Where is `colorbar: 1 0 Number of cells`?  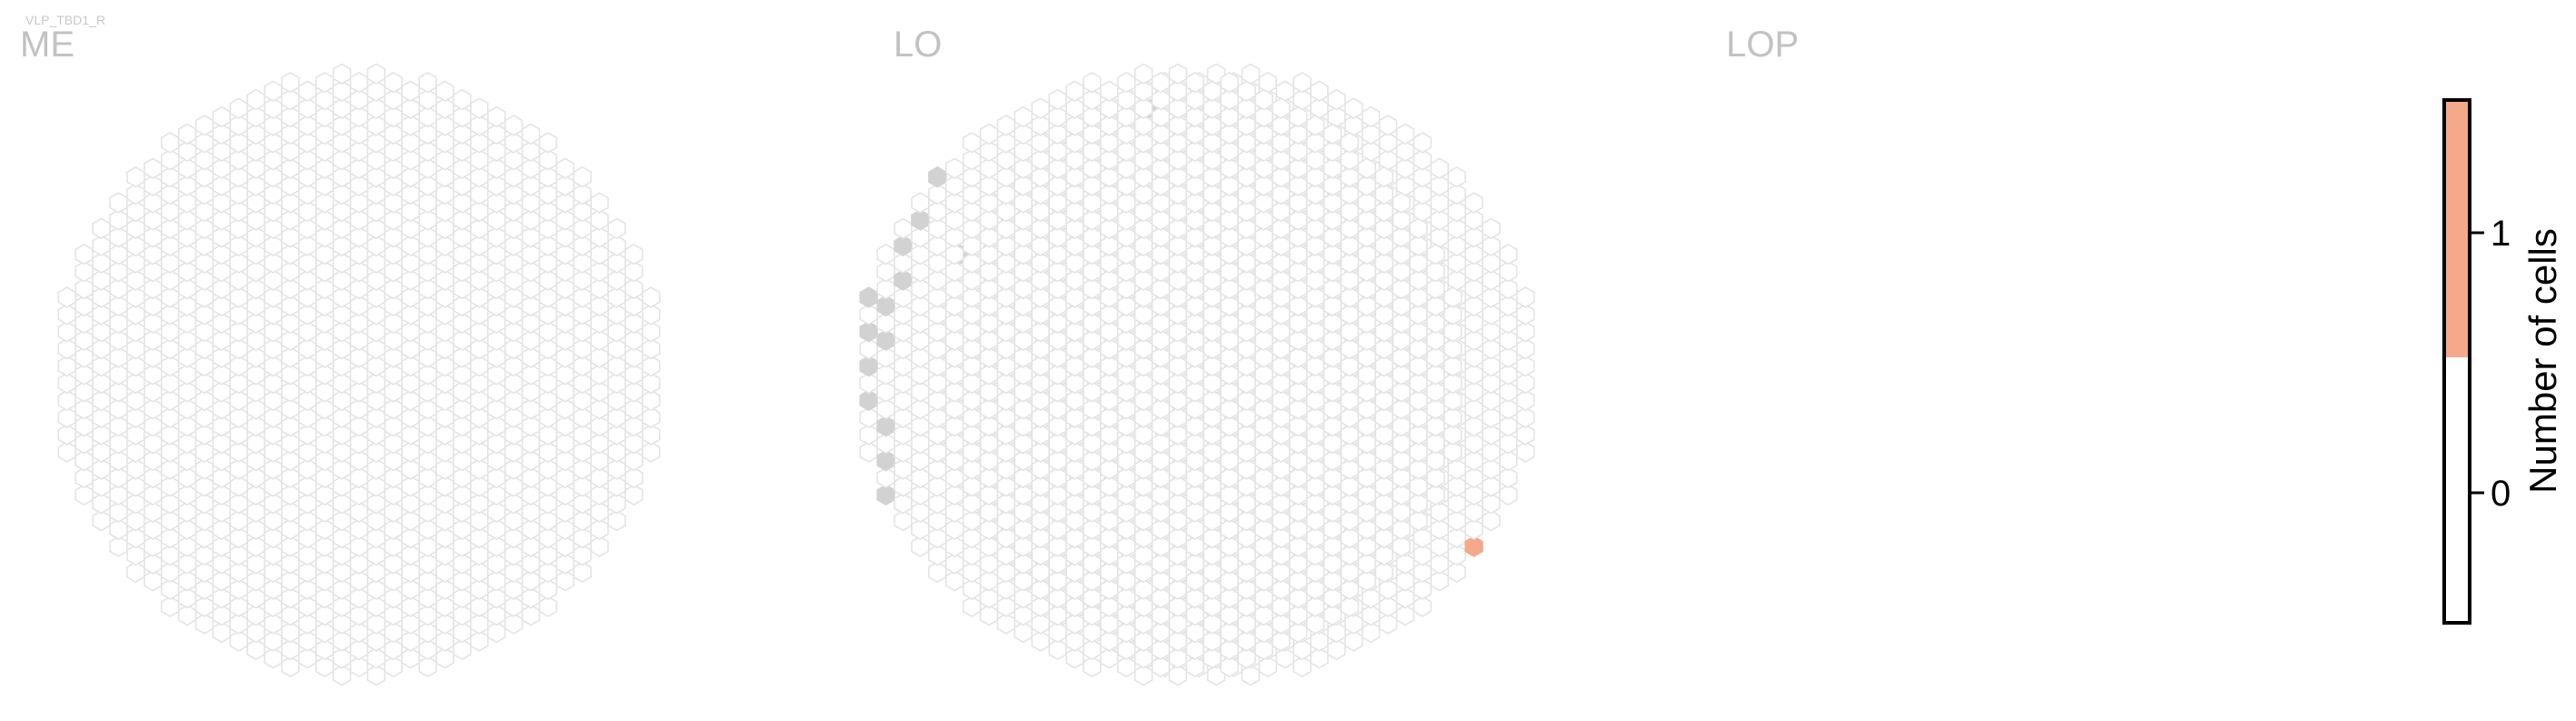
colorbar: 1 0 Number of cells is located at coordinates (2503, 361).